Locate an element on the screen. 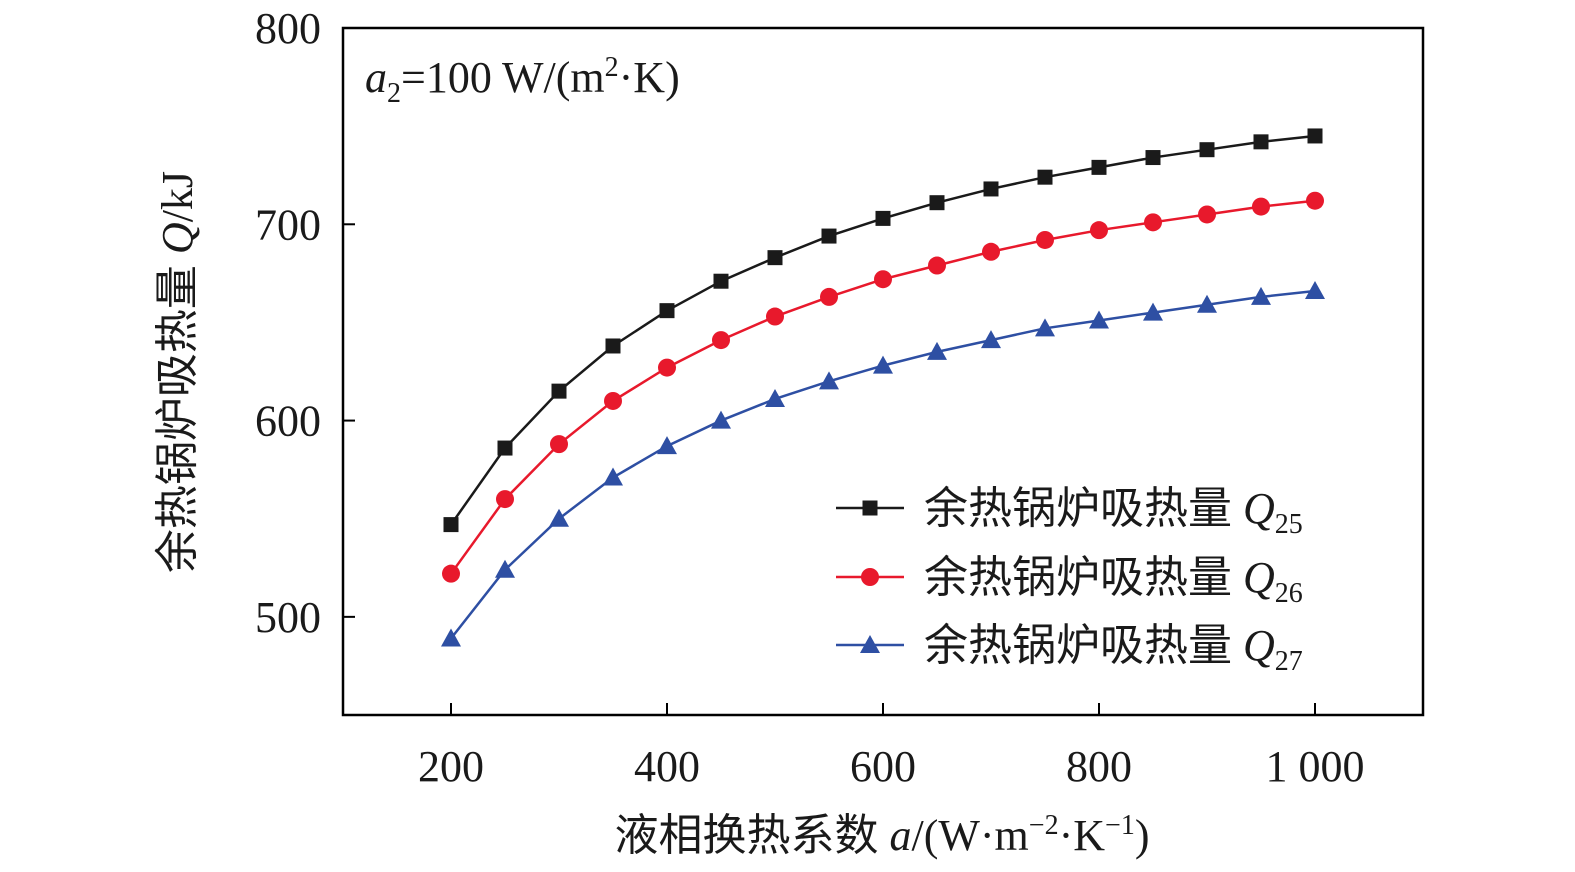 The height and width of the screenshot is (872, 1575). y-tick-label: 600 is located at coordinates (288, 421).